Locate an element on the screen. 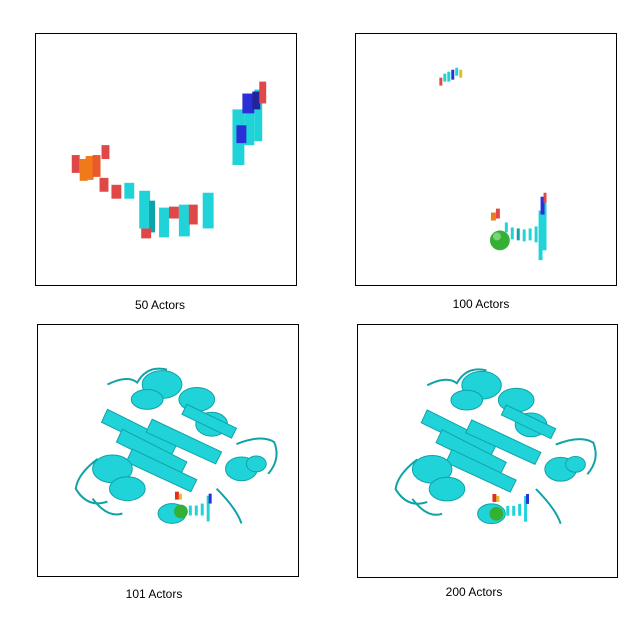  caption-100-actors: 100 Actors is located at coordinates (481, 304).